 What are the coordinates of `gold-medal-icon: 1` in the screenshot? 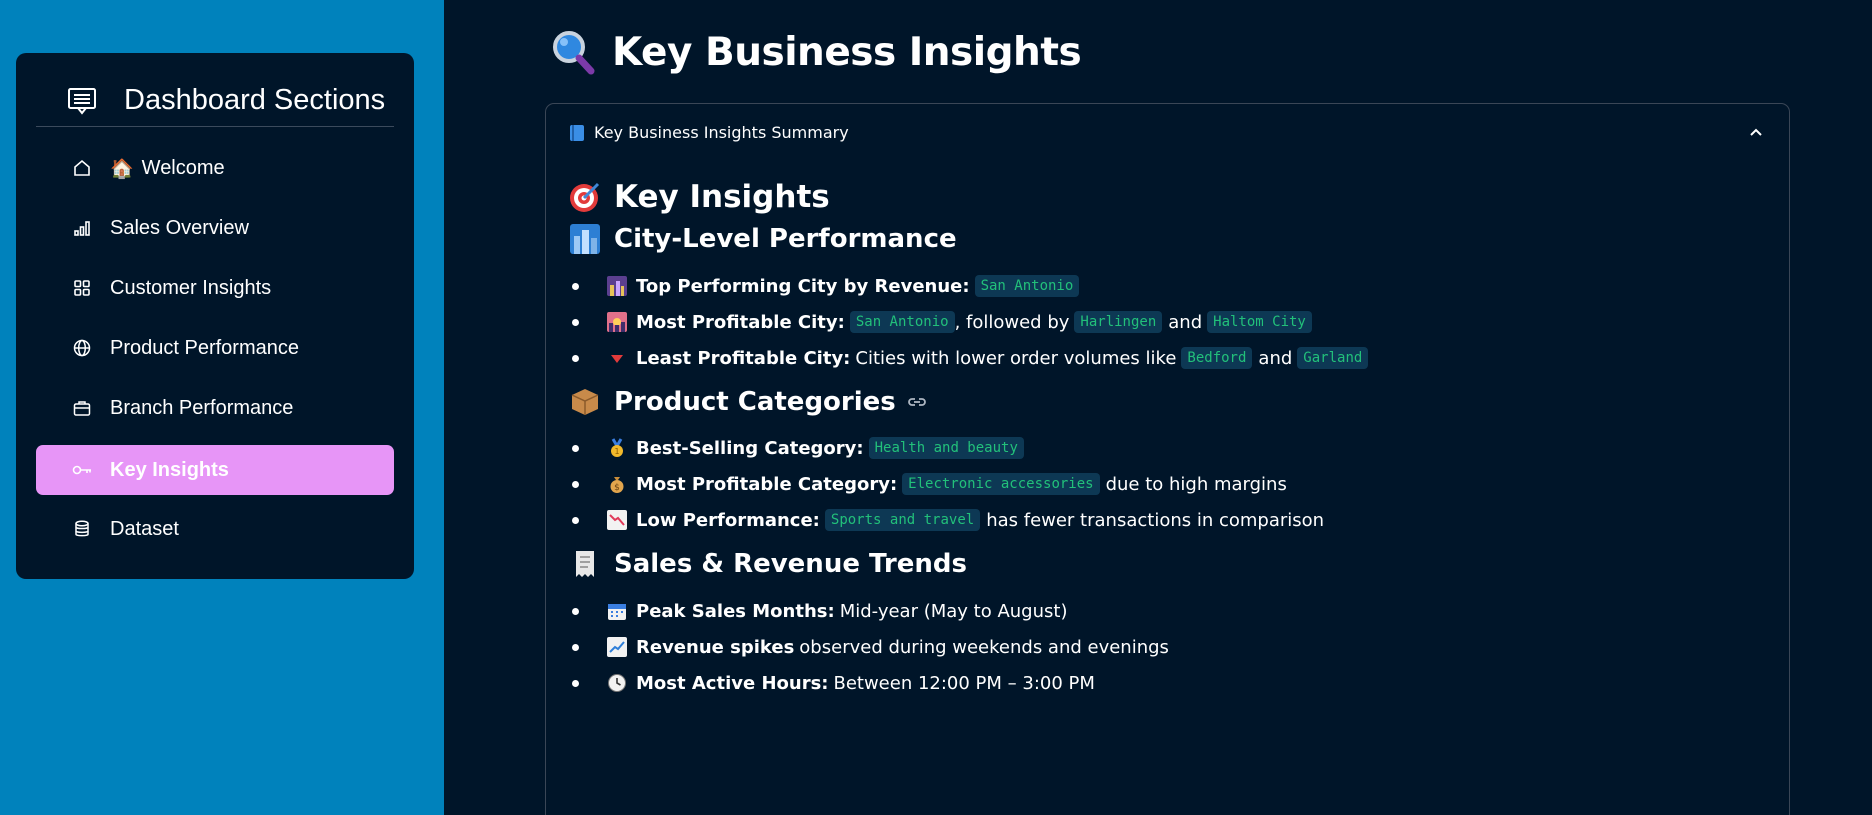 It's located at (617, 448).